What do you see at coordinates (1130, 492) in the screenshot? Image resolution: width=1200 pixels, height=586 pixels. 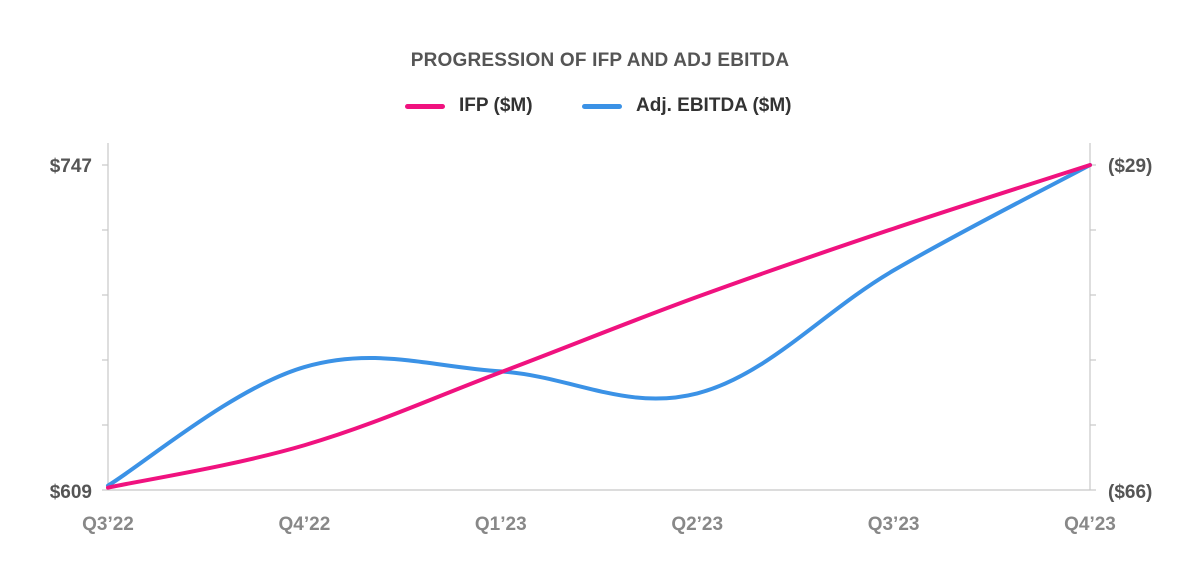 I see `right-axis-min-label: ($66)` at bounding box center [1130, 492].